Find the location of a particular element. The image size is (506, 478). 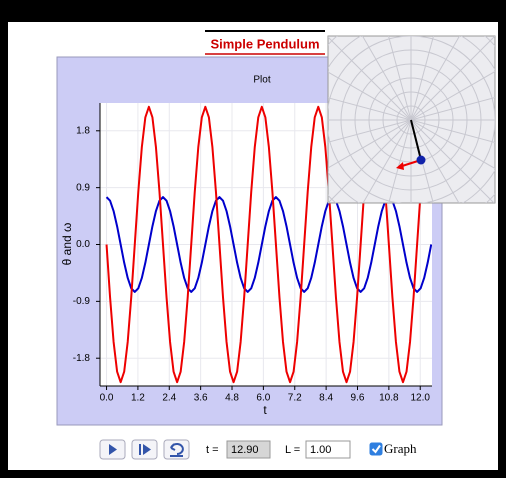

x-tick-label: 8.4 is located at coordinates (326, 398).